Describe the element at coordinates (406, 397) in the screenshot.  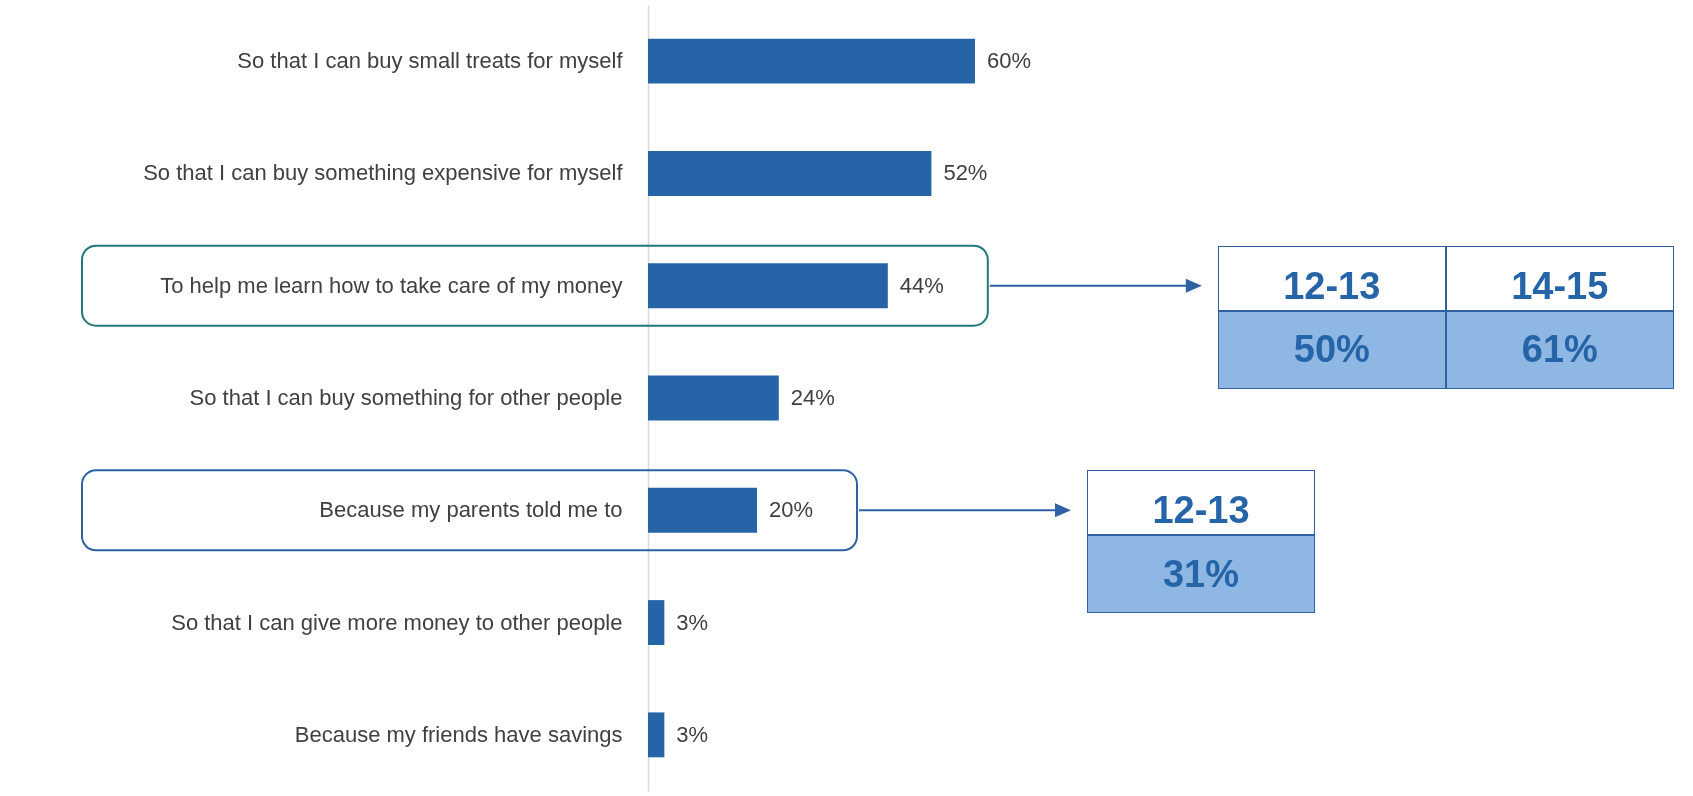
I see `y-tick-label: So that I can buy something for other people` at that location.